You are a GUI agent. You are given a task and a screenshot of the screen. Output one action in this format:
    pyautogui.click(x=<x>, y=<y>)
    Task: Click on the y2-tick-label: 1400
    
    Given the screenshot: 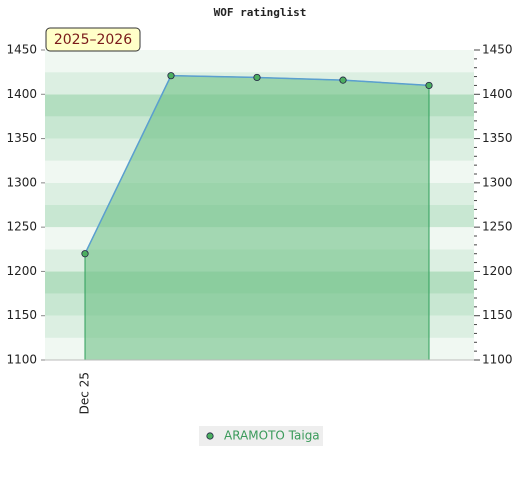 What is the action you would take?
    pyautogui.click(x=497, y=94)
    